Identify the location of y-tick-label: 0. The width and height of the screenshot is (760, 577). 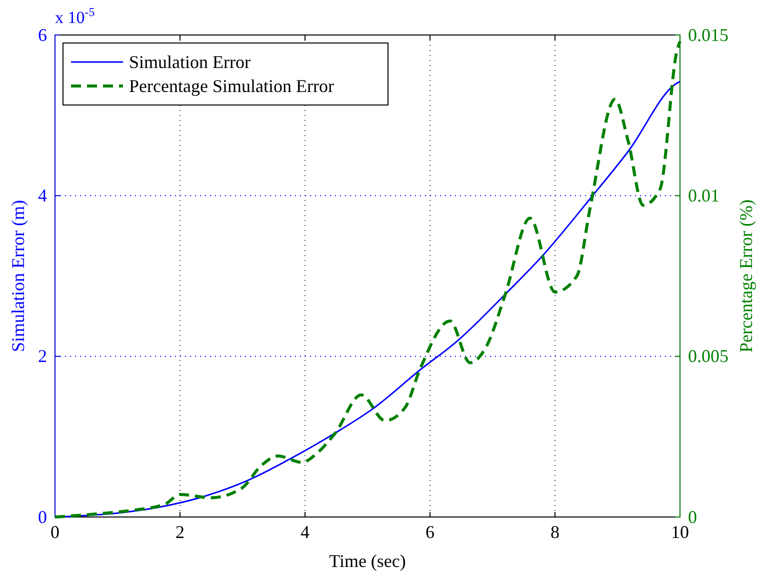
(42, 516).